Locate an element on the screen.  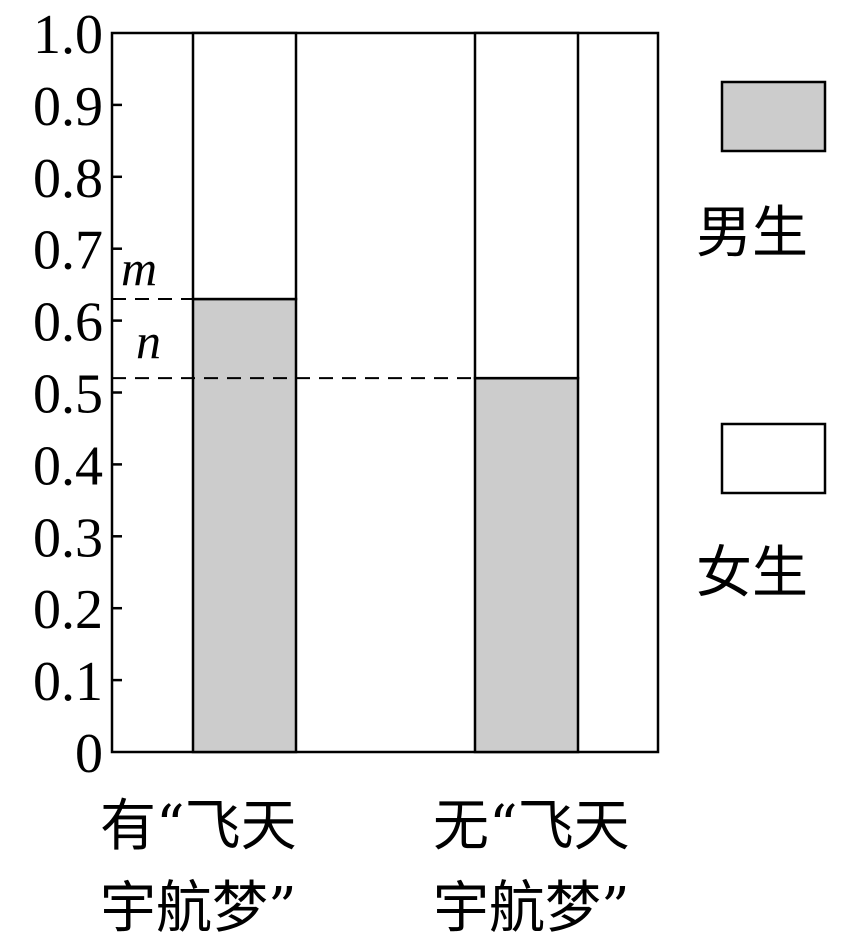
y-tick-label: 0.4 is located at coordinates (68, 466).